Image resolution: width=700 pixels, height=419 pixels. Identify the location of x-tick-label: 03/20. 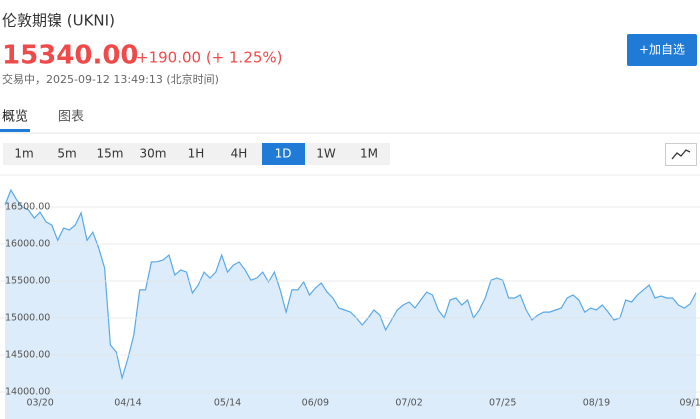
(39, 403).